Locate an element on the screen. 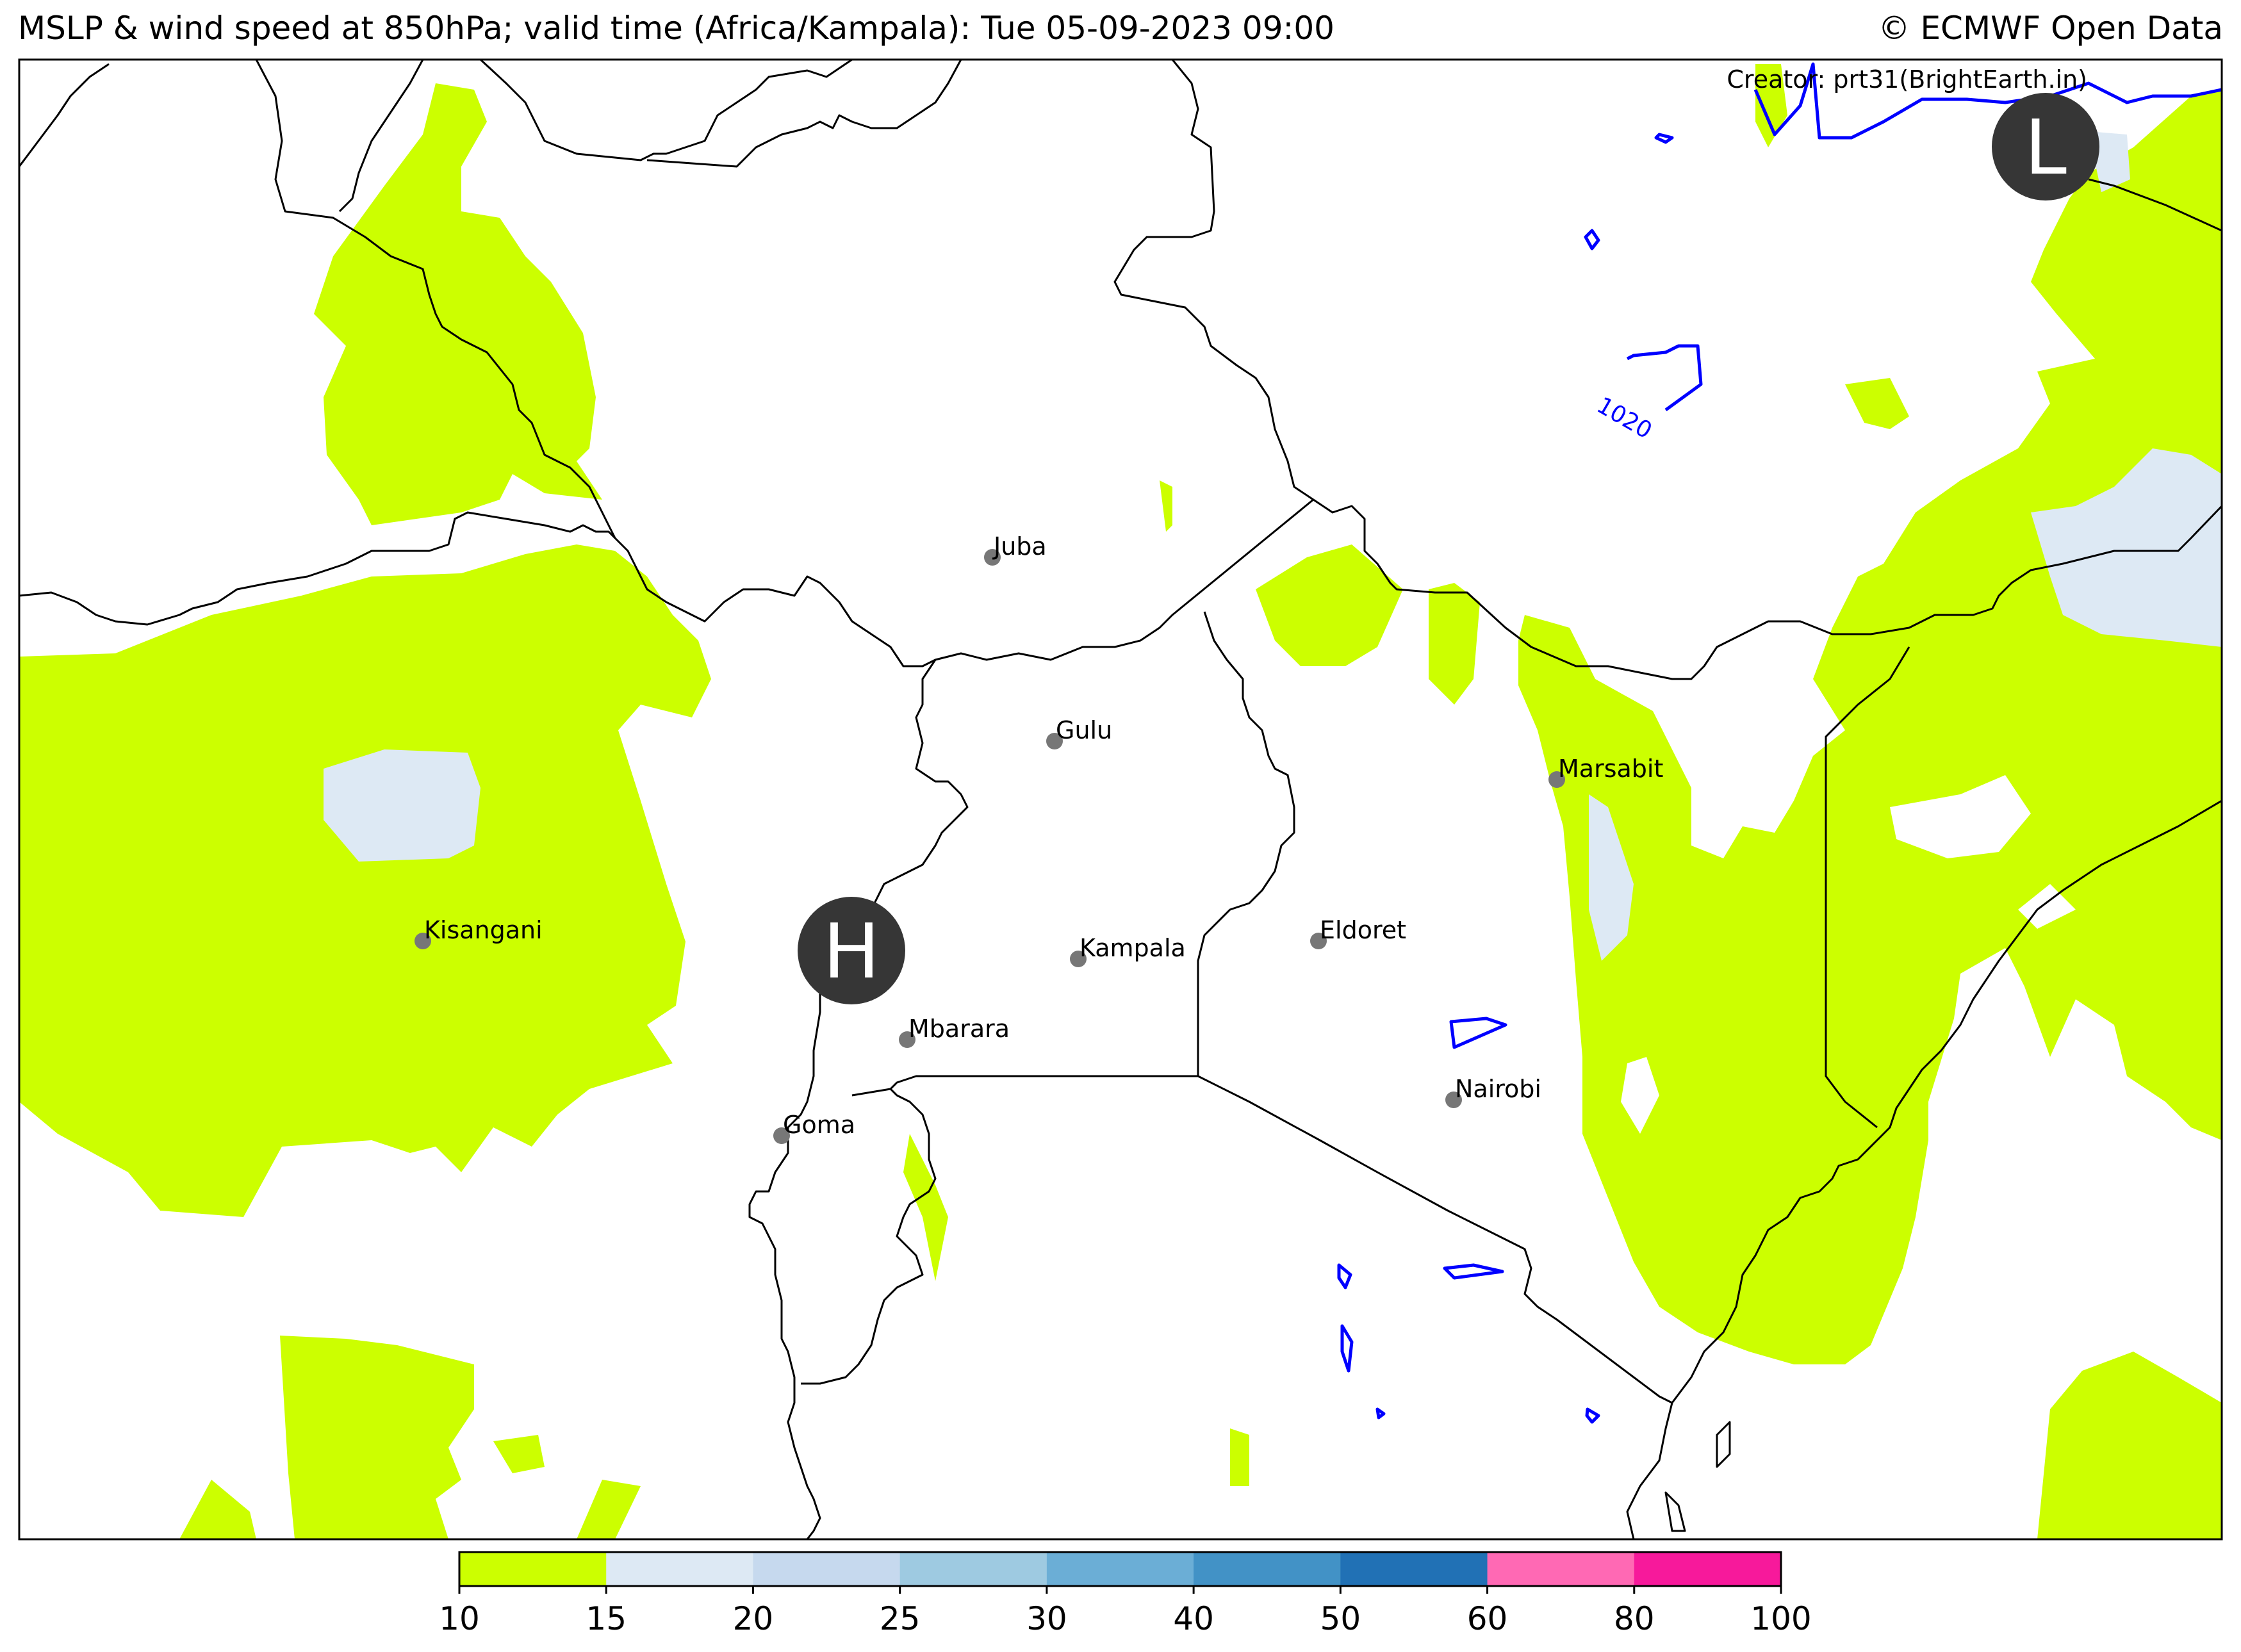  city-label: Kampala is located at coordinates (1132, 948).